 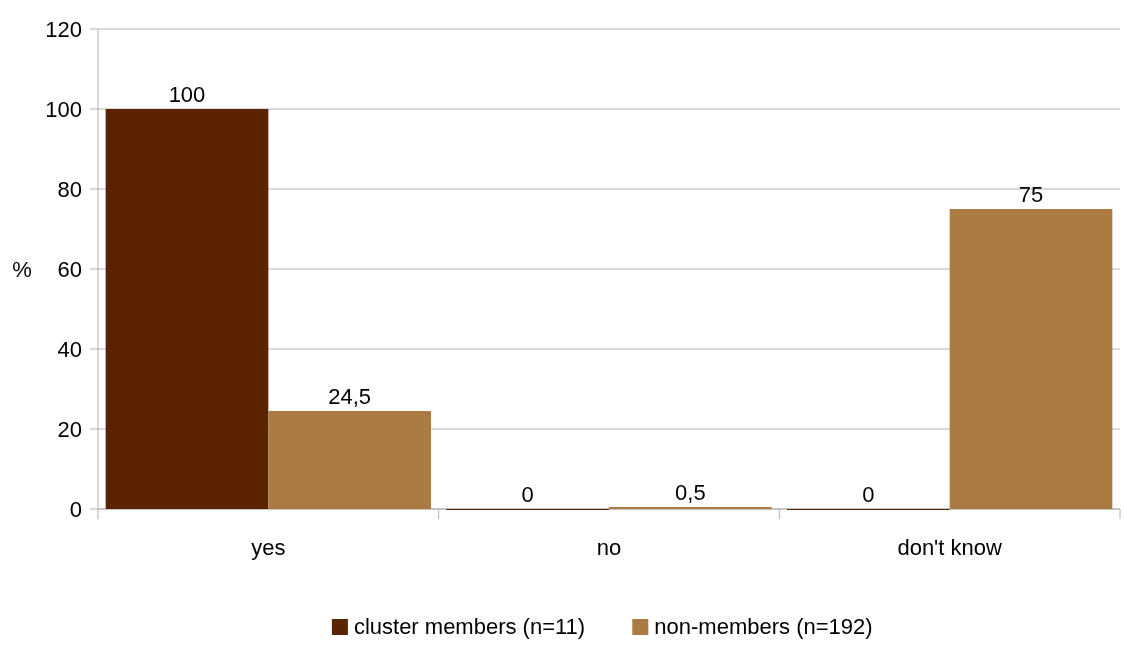 What do you see at coordinates (950, 547) in the screenshot?
I see `x-tick-label: don't know` at bounding box center [950, 547].